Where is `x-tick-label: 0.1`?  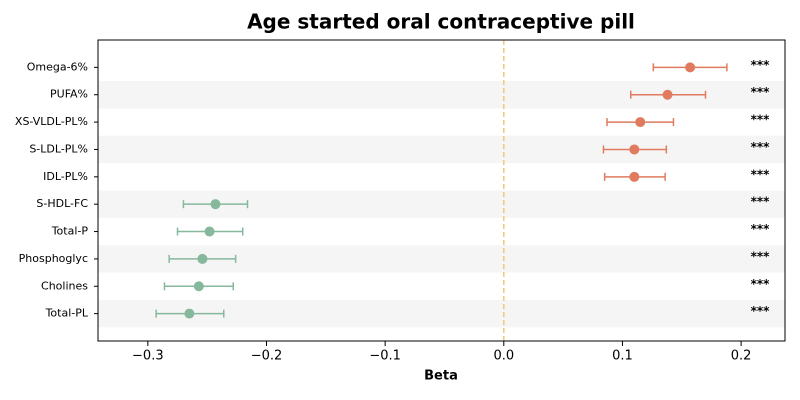 x-tick-label: 0.1 is located at coordinates (622, 356).